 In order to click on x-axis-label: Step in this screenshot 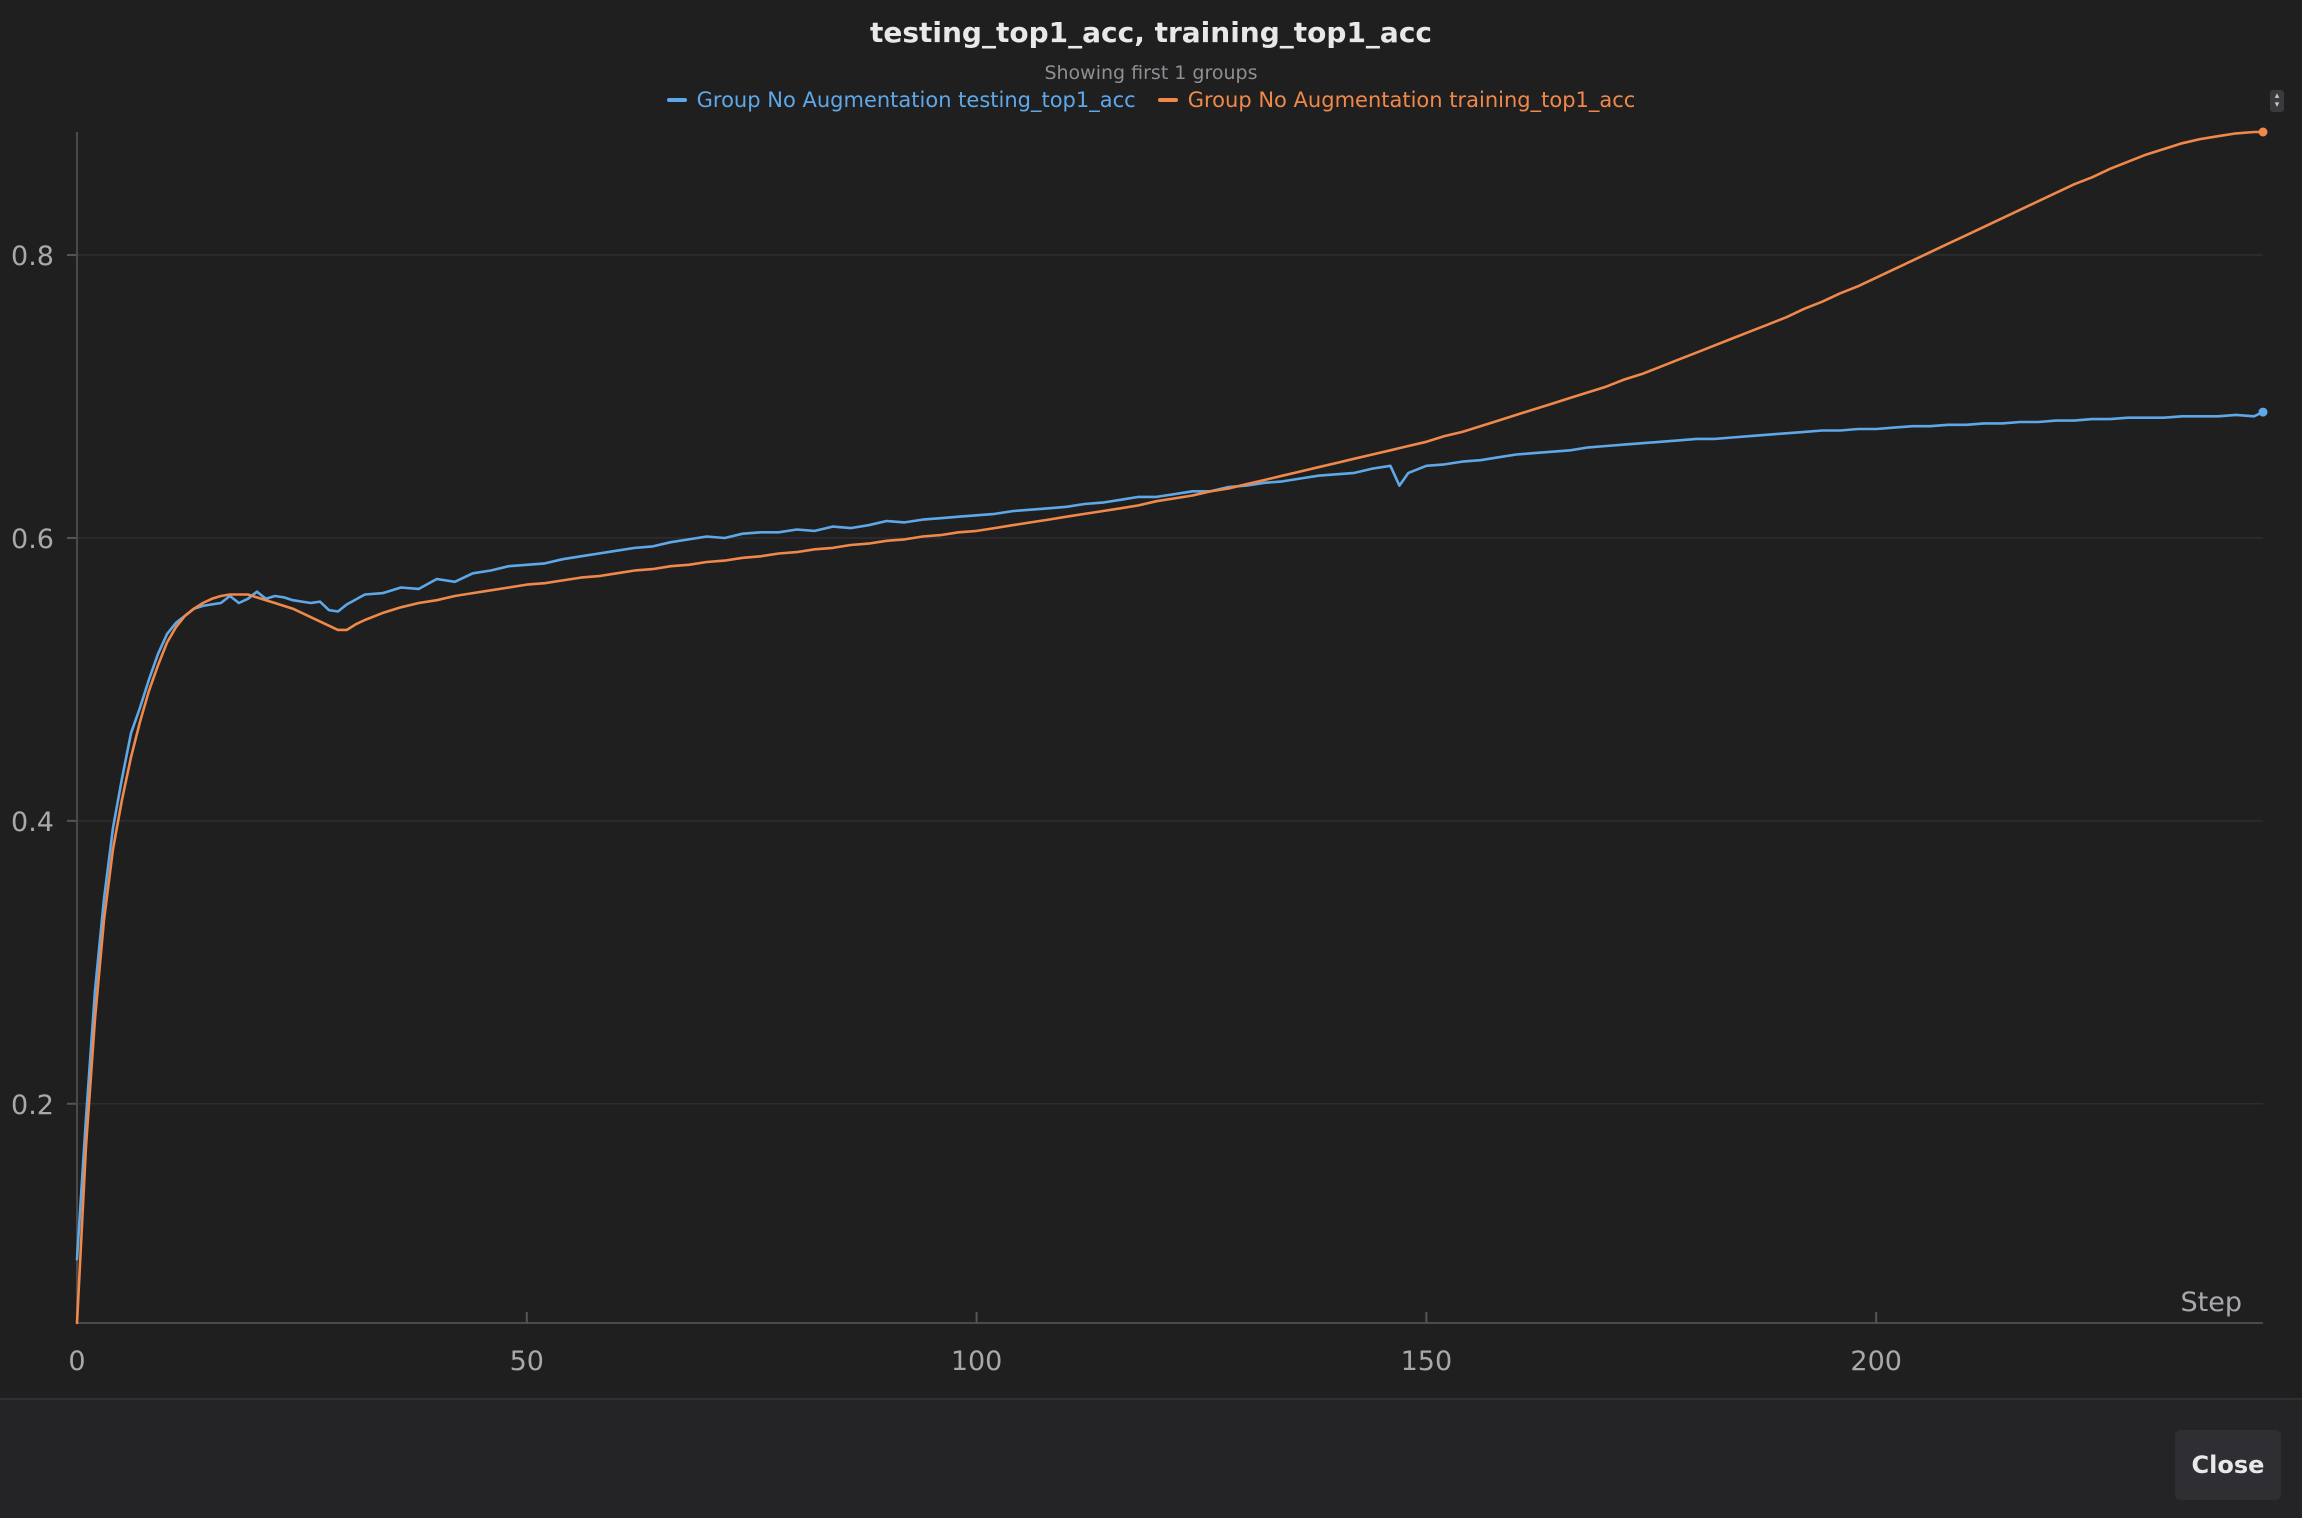, I will do `click(2211, 1302)`.